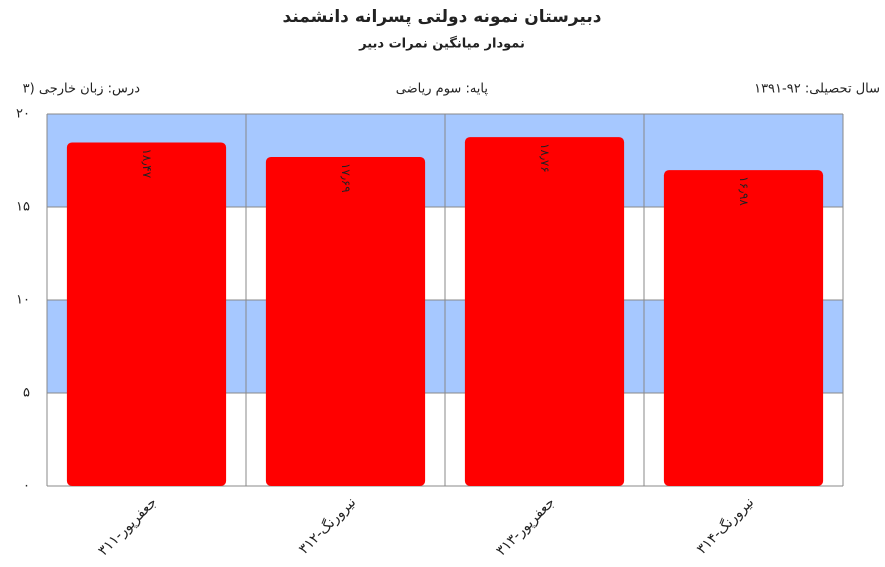 Image resolution: width=885 pixels, height=567 pixels. What do you see at coordinates (23, 207) in the screenshot?
I see `y-tick-label: ۱۵` at bounding box center [23, 207].